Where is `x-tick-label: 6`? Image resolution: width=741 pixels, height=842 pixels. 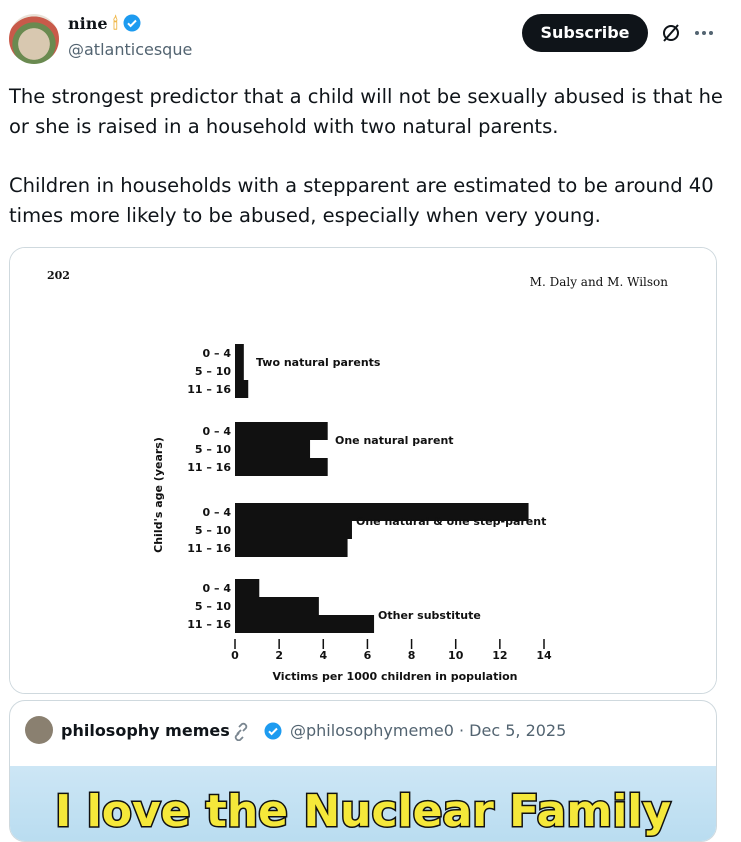 x-tick-label: 6 is located at coordinates (368, 655).